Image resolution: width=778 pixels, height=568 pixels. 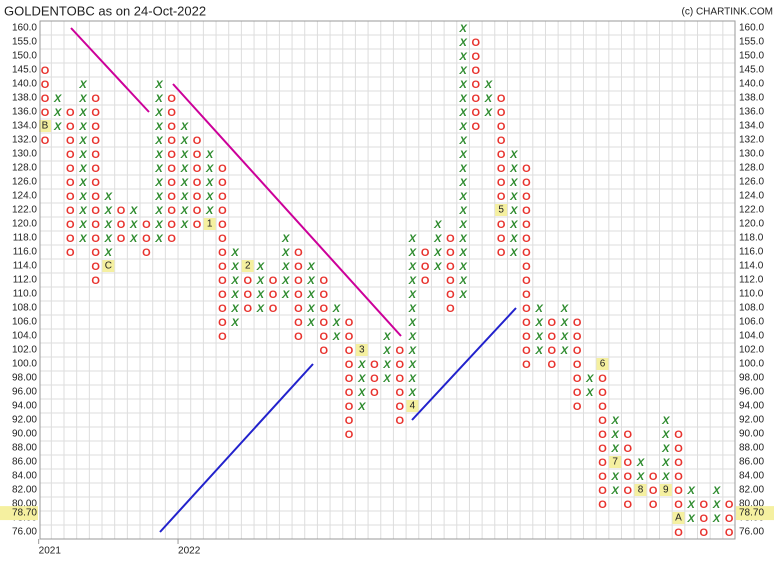 I want to click on last-price-box, so click(x=19, y=513).